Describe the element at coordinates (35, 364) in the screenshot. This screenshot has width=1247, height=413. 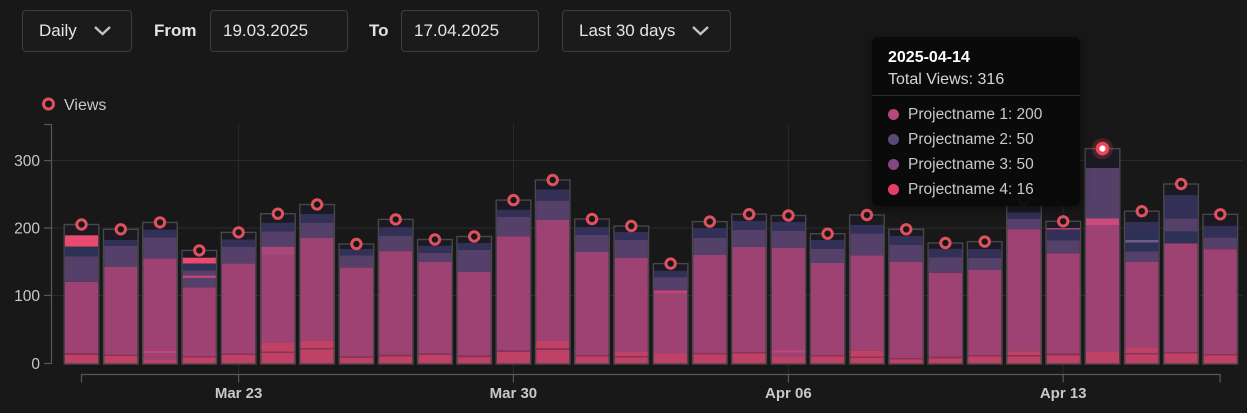
I see `svg-text: 0` at that location.